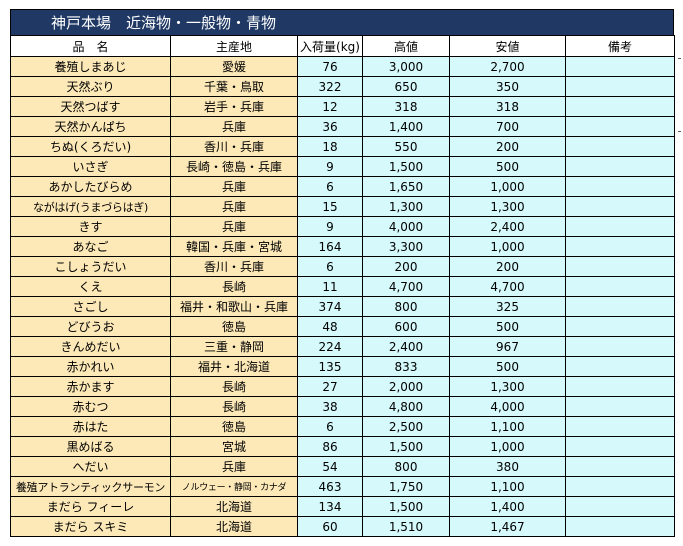 The image size is (683, 546). Describe the element at coordinates (330, 226) in the screenshot. I see `cell-quantity: 9` at that location.